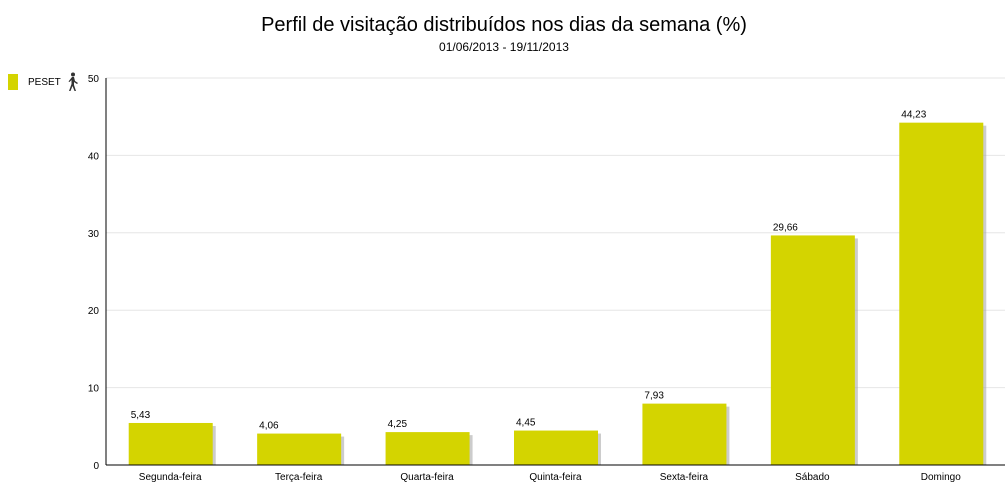 Image resolution: width=1008 pixels, height=491 pixels. What do you see at coordinates (73, 81) in the screenshot?
I see `pedestrian-icon` at bounding box center [73, 81].